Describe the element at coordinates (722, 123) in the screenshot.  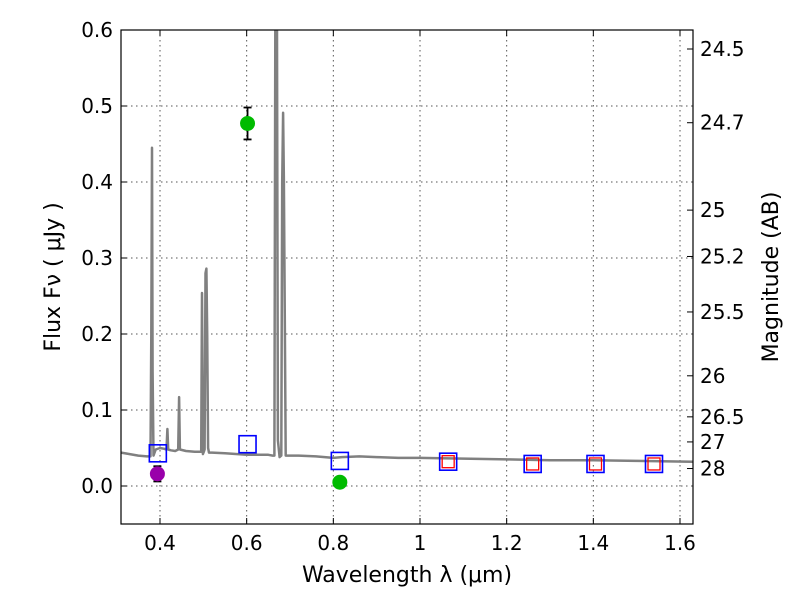
I see `y2-tick-label: 24.7` at that location.